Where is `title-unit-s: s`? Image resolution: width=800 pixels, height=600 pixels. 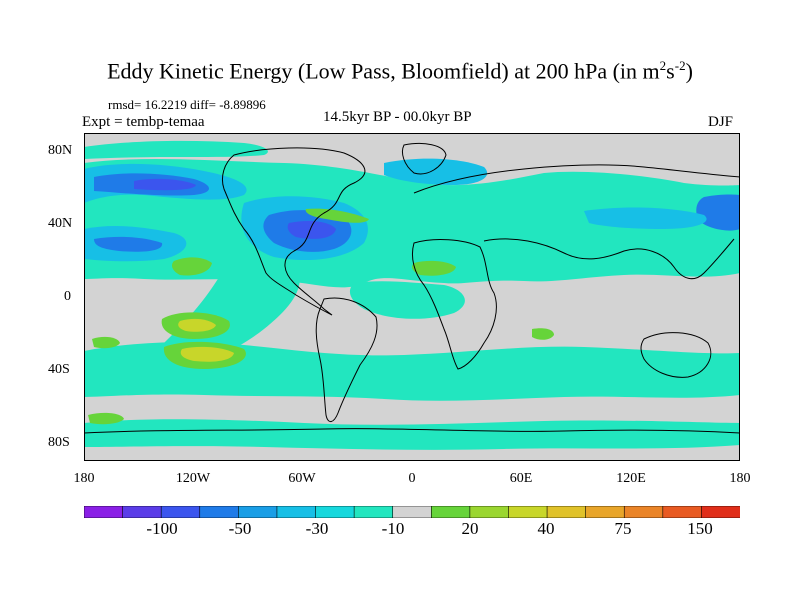 title-unit-s: s is located at coordinates (670, 71).